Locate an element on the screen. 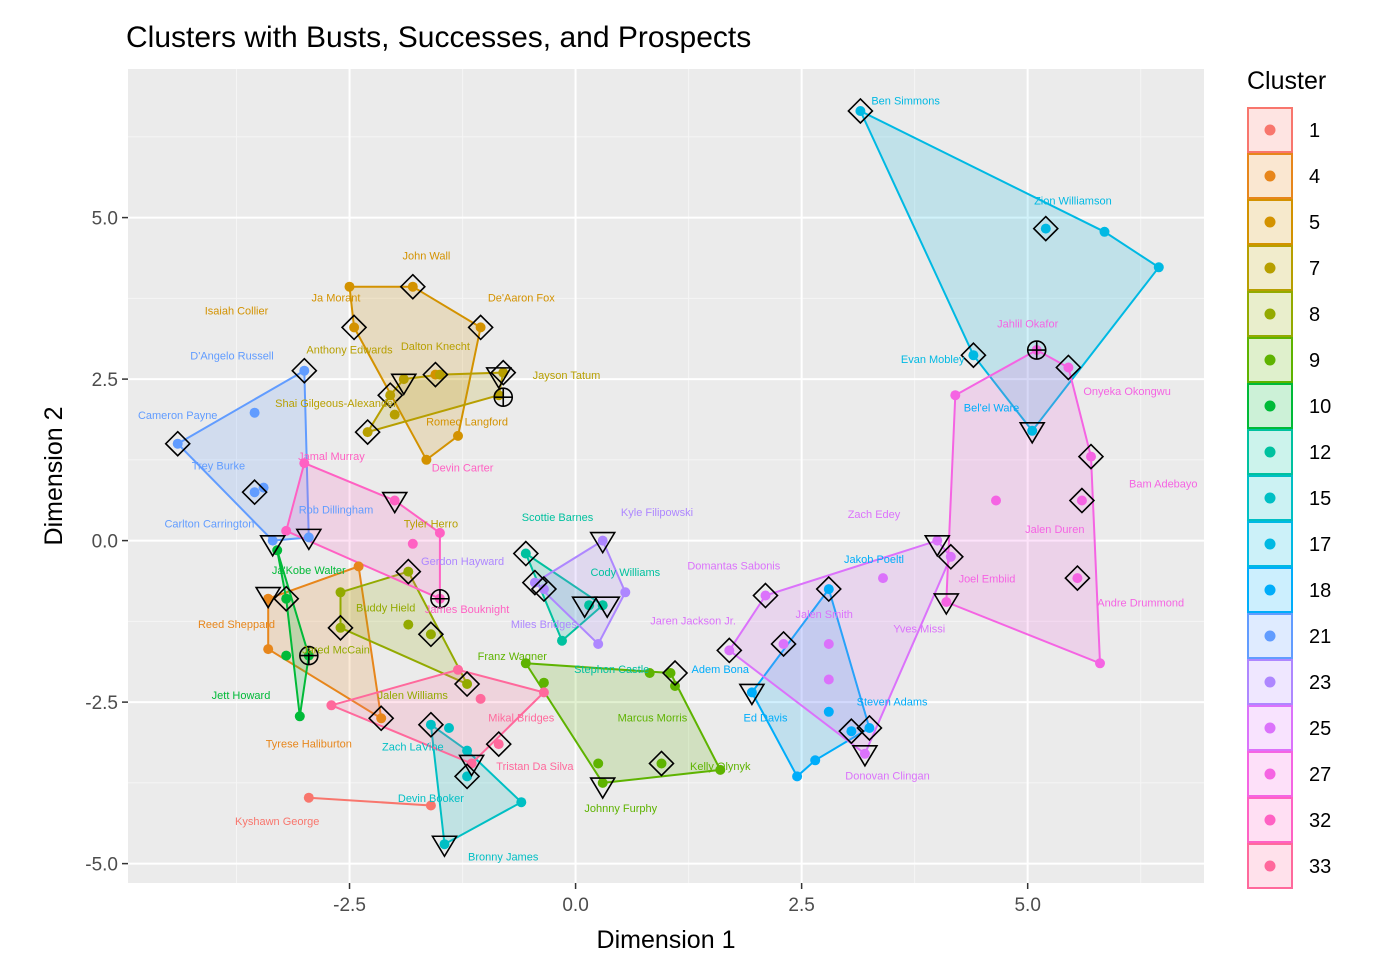 The width and height of the screenshot is (1386, 975). player-label: Zach Edey is located at coordinates (874, 515).